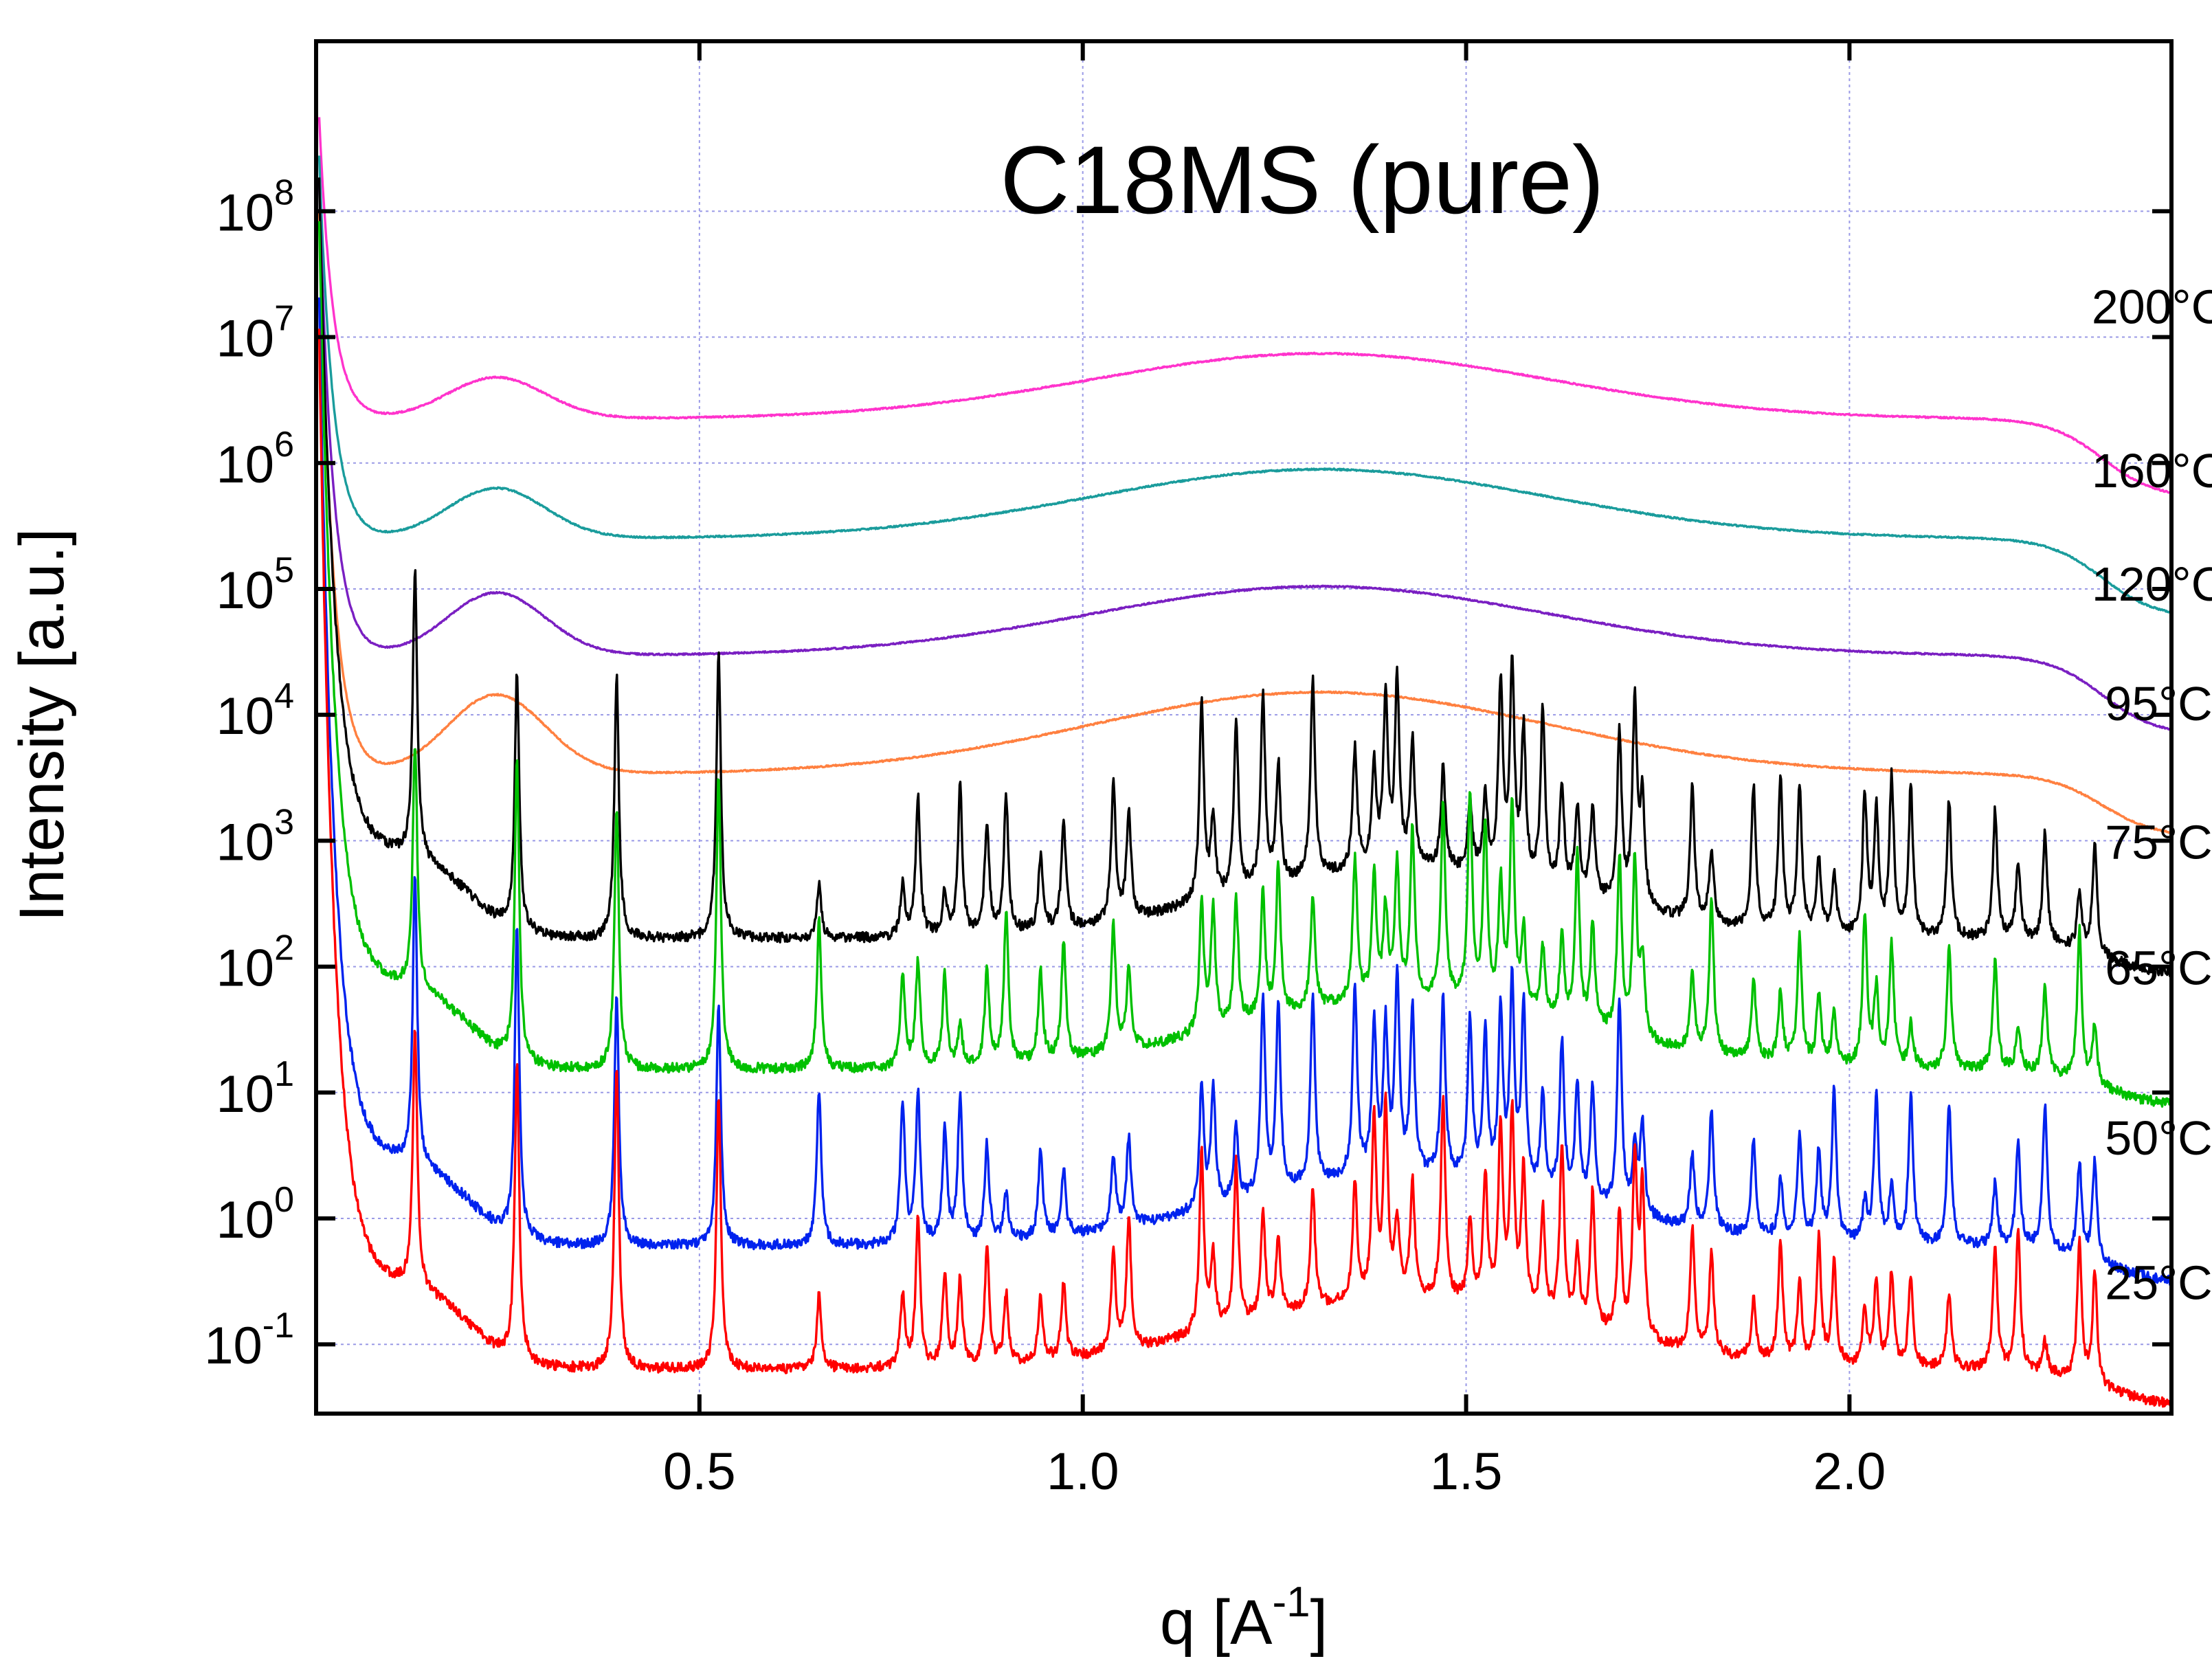  I want to click on series-labels: 200°C 160°C 120°C 95°C 75°C 65°C 50°C 25°C, so click(2152, 795).